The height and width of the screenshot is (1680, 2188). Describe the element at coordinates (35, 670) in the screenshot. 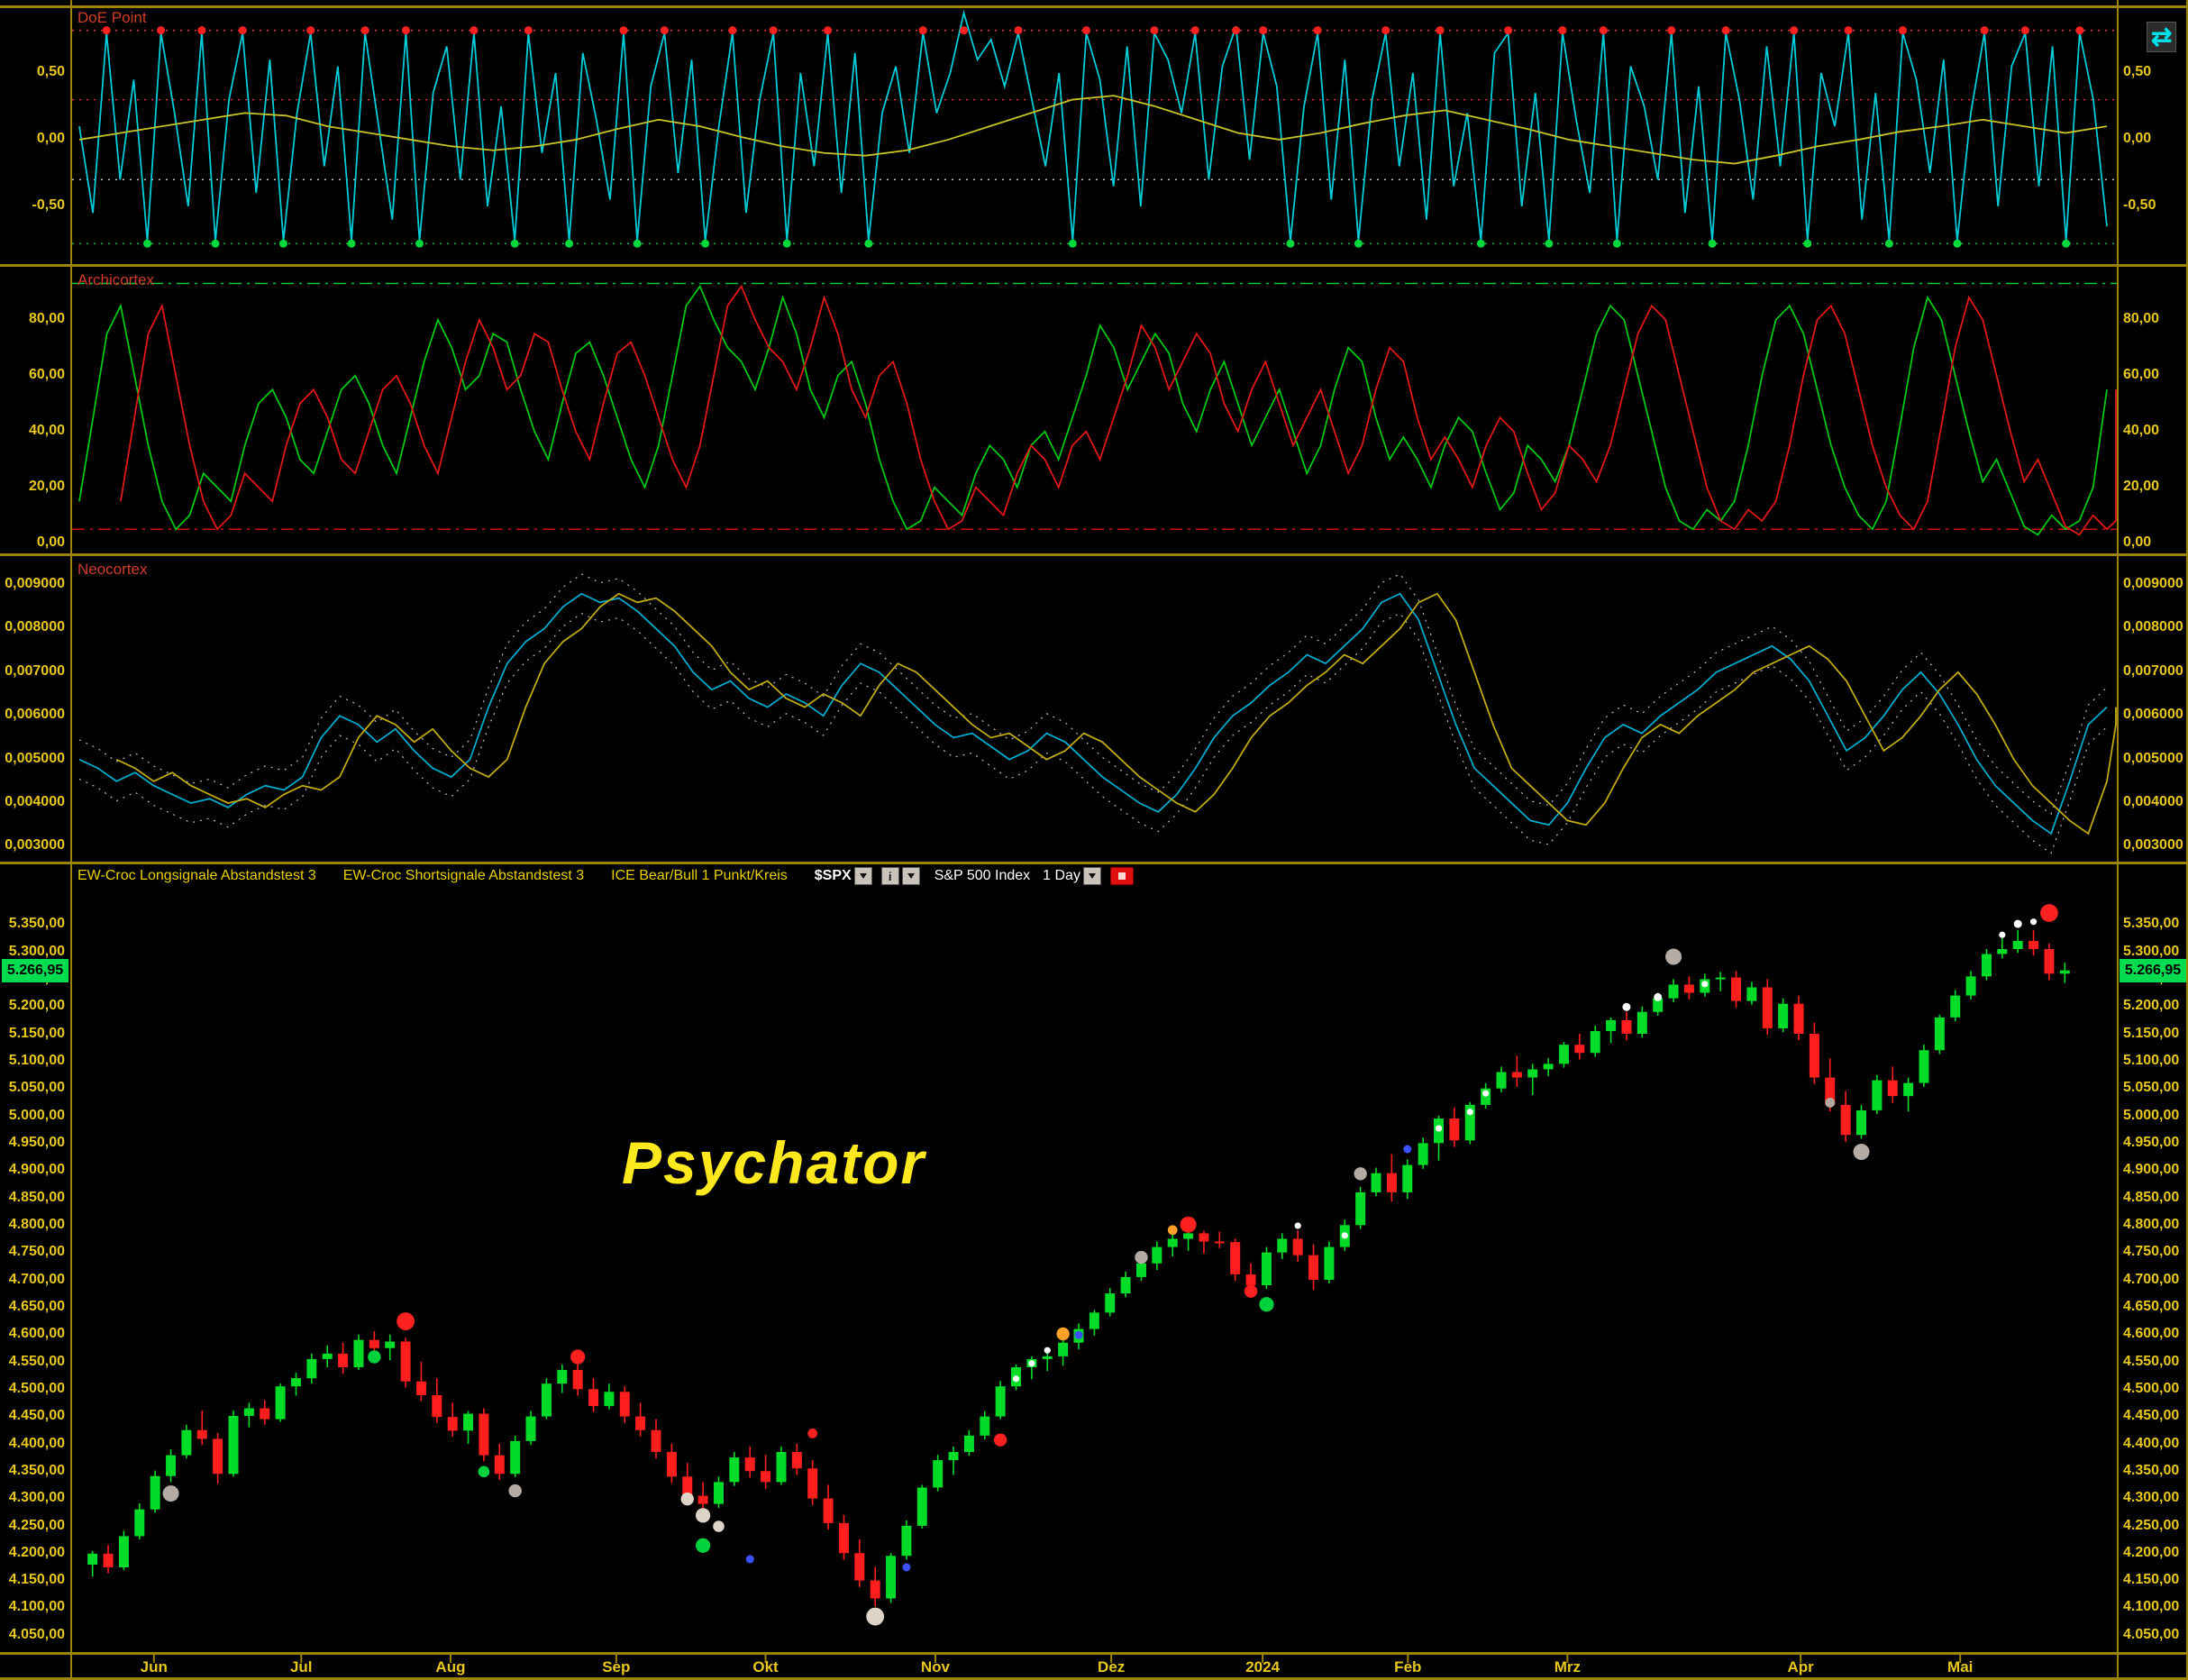

I see `y-axis-label: 0,007000` at that location.